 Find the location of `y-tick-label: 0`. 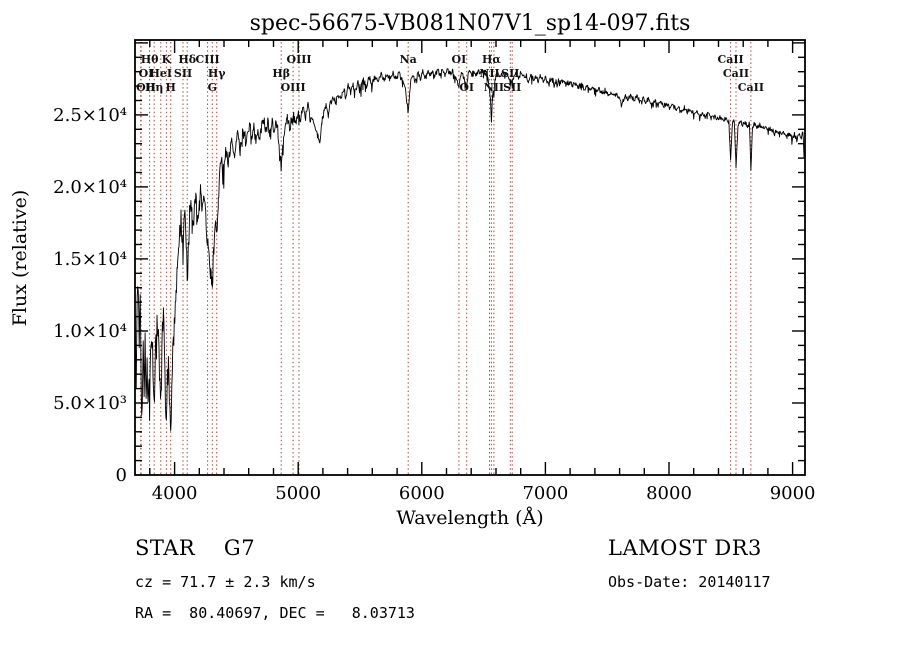

y-tick-label: 0 is located at coordinates (121, 475).